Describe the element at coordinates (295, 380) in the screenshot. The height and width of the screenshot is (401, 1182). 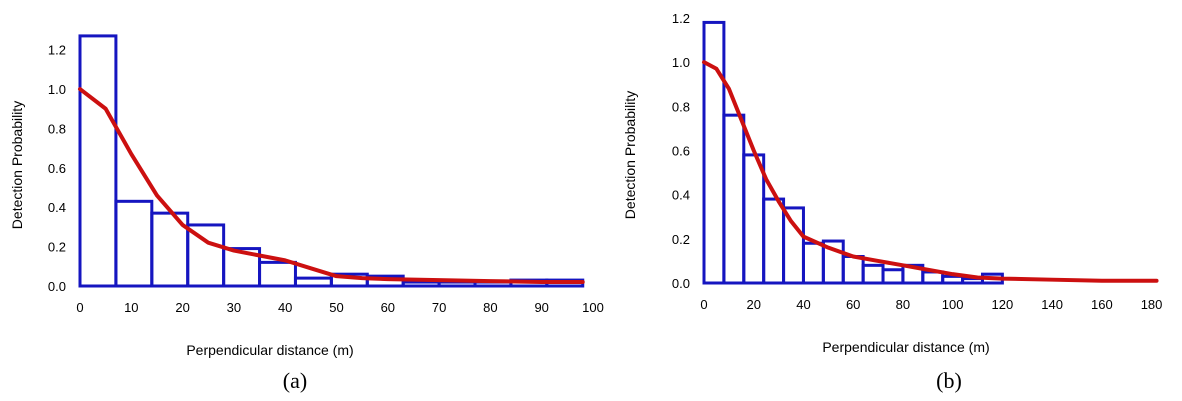
I see `panel-caption-a: (a)` at that location.